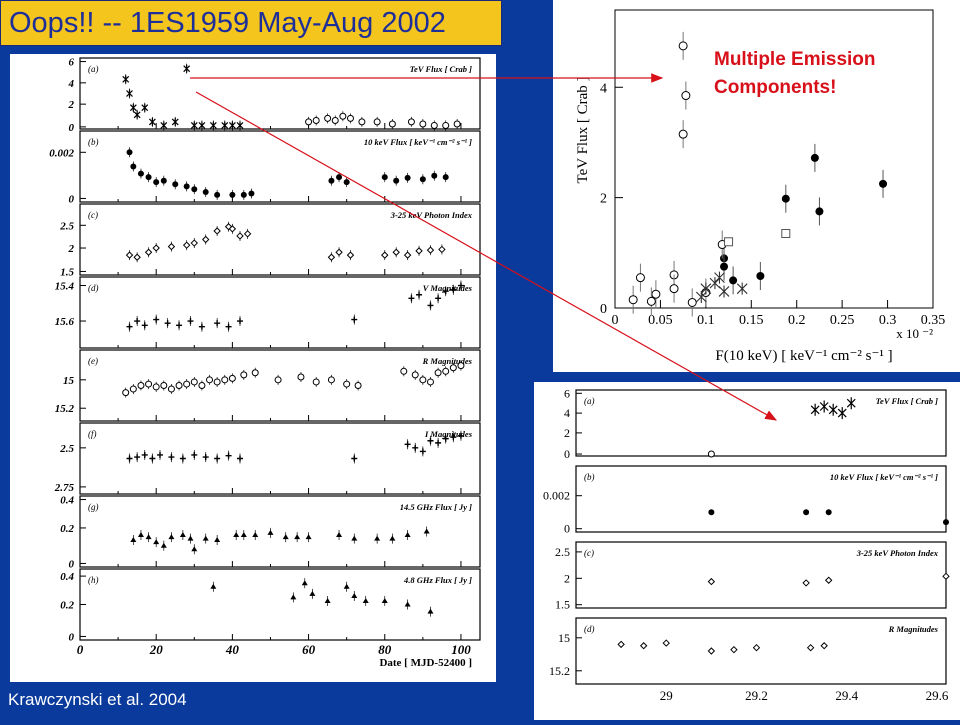 The image size is (960, 725). I want to click on right-x-tick-label: 29.4, so click(846, 695).